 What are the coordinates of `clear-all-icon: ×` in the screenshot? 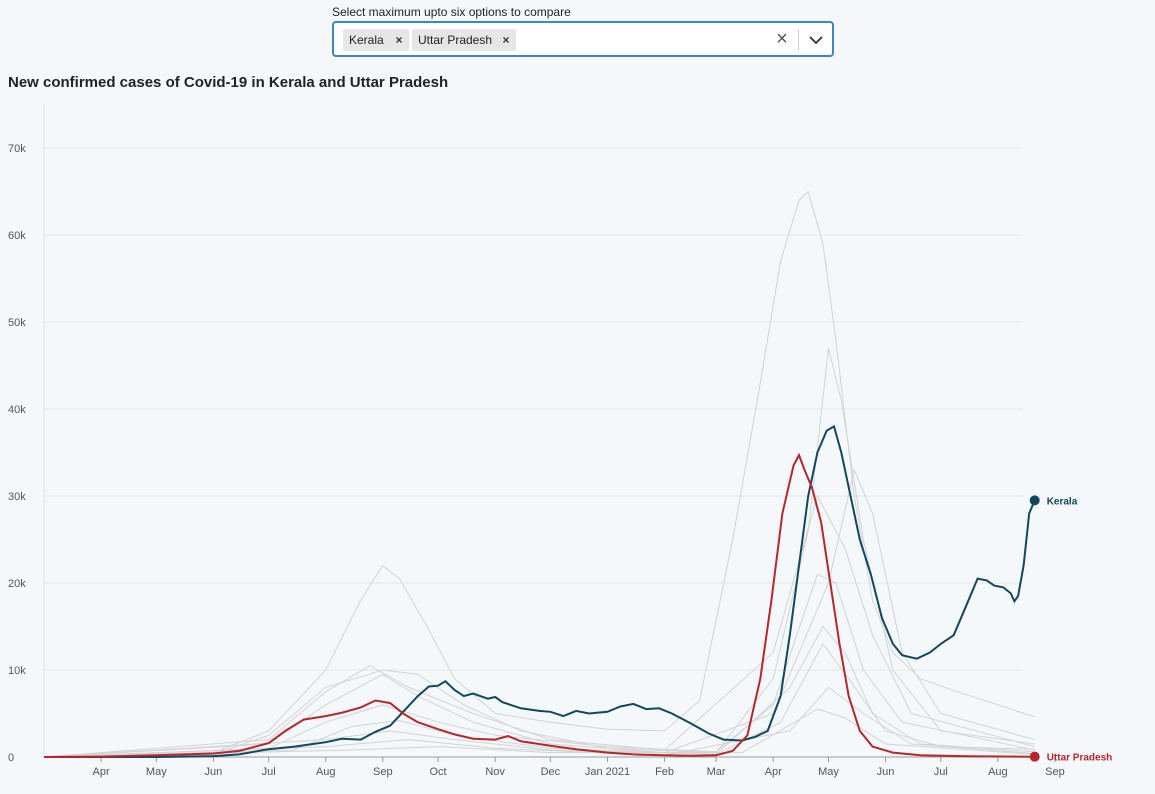 It's located at (782, 39).